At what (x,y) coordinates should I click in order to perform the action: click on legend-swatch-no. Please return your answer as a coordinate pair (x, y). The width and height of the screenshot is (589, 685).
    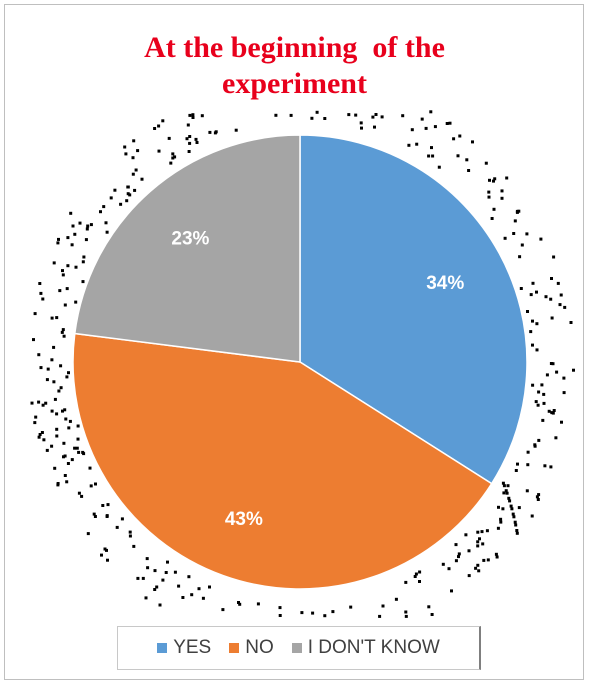
    Looking at the image, I should click on (234, 648).